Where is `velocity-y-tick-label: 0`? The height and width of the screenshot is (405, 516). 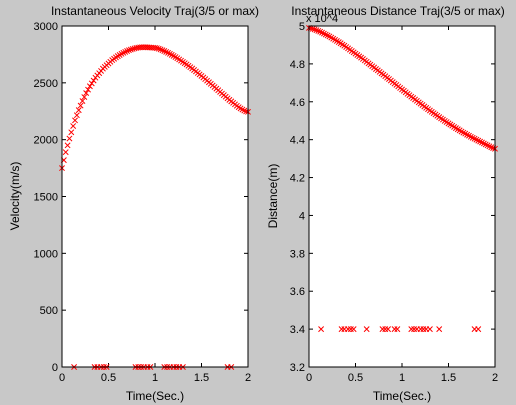 velocity-y-tick-label: 0 is located at coordinates (55, 368).